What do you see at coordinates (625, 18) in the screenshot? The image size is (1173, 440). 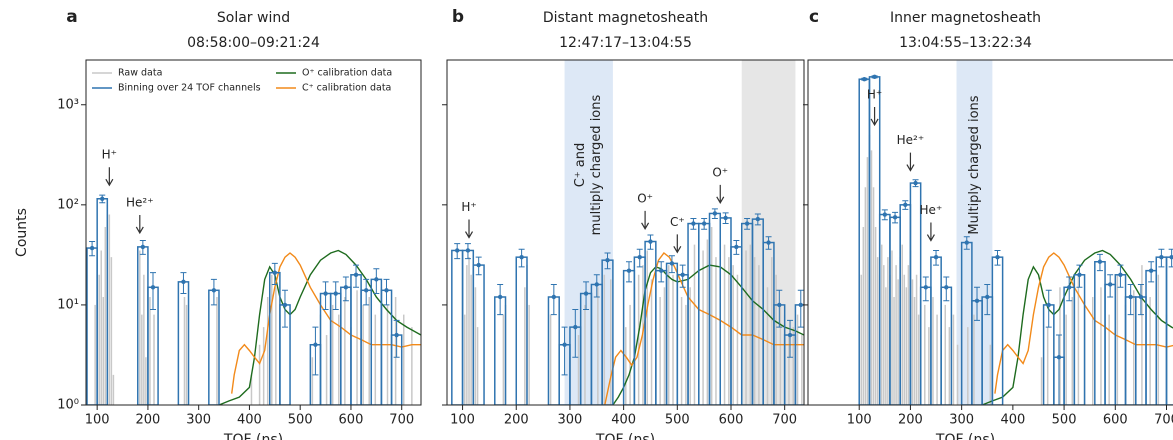 I see `panel-title: Distant magnetosheath` at bounding box center [625, 18].